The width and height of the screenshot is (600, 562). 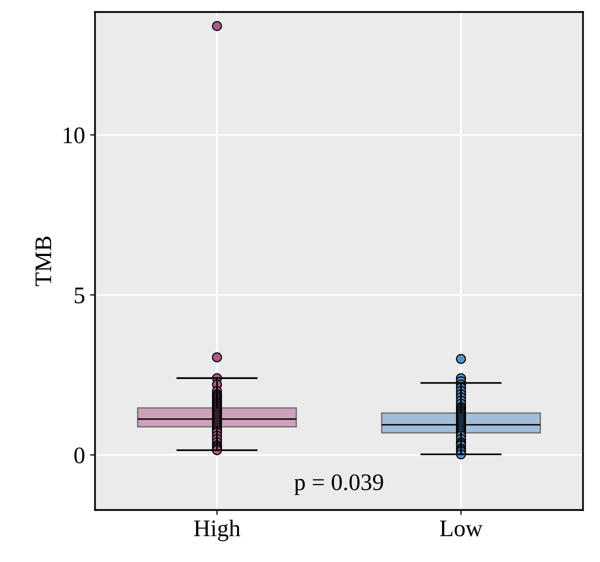 I want to click on y-tick-label: 0, so click(x=79, y=455).